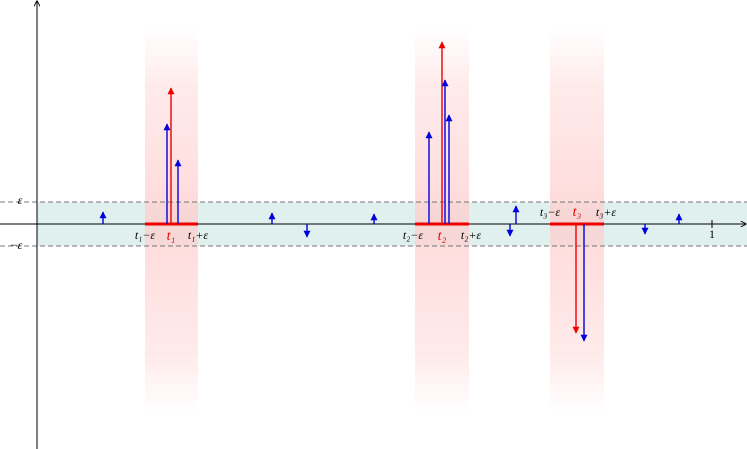 The height and width of the screenshot is (449, 747). I want to click on interval-center: t₂, so click(442, 236).